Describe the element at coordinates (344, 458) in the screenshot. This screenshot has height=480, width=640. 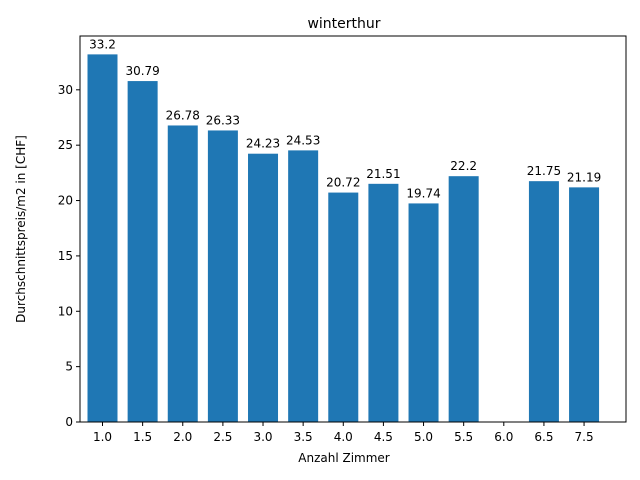
I see `x-axis-label: Anzahl Zimmer` at that location.